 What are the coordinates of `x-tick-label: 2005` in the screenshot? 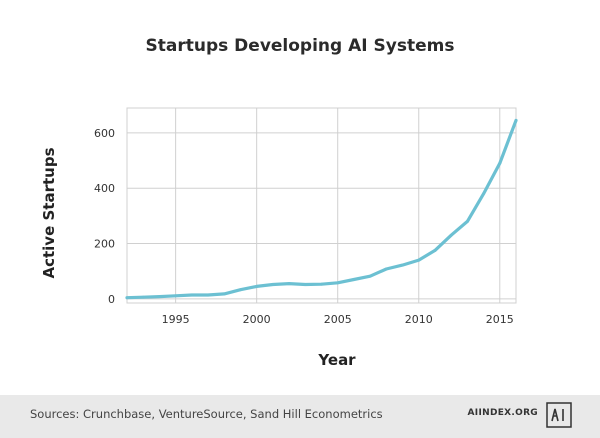 It's located at (338, 319).